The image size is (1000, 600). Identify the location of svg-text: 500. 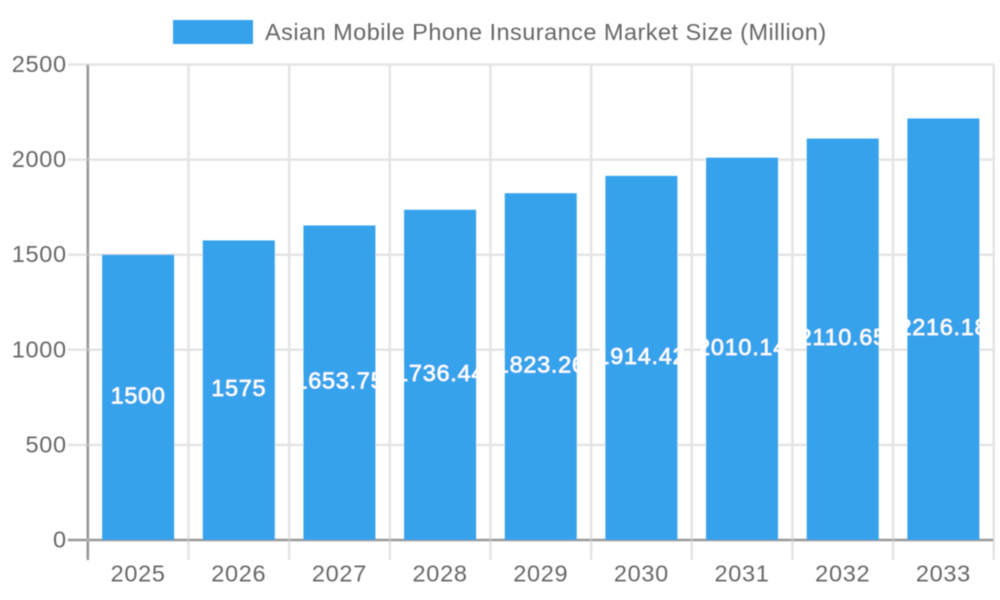
(45, 444).